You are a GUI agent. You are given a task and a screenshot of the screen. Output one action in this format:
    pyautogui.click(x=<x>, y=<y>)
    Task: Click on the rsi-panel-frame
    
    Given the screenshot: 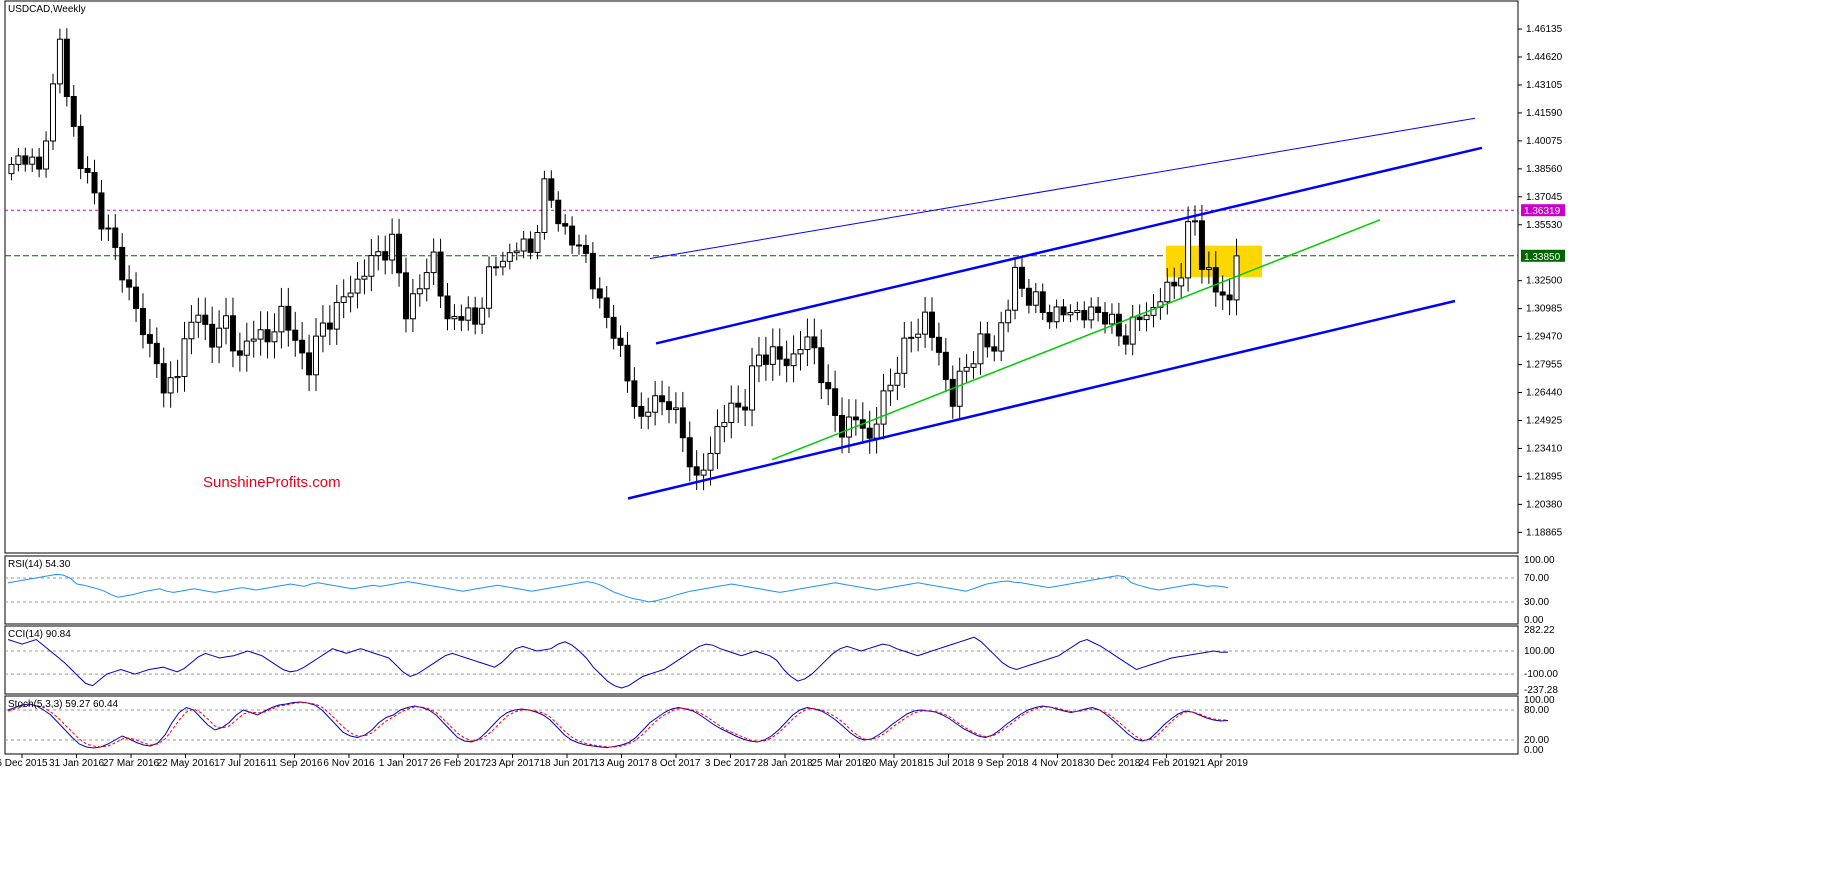 What is the action you would take?
    pyautogui.click(x=761, y=590)
    